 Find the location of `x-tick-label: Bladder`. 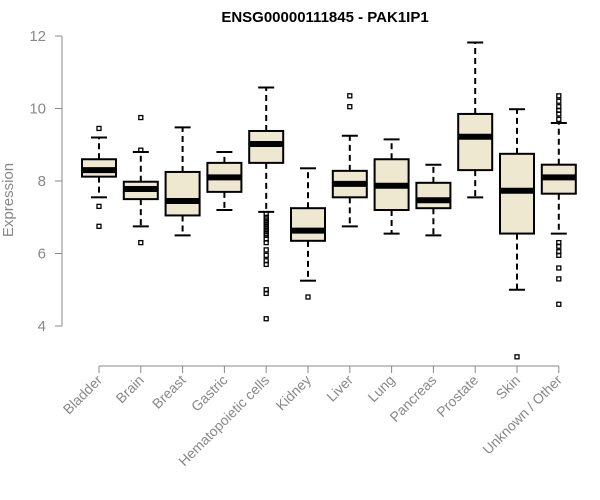

x-tick-label: Bladder is located at coordinates (83, 395).